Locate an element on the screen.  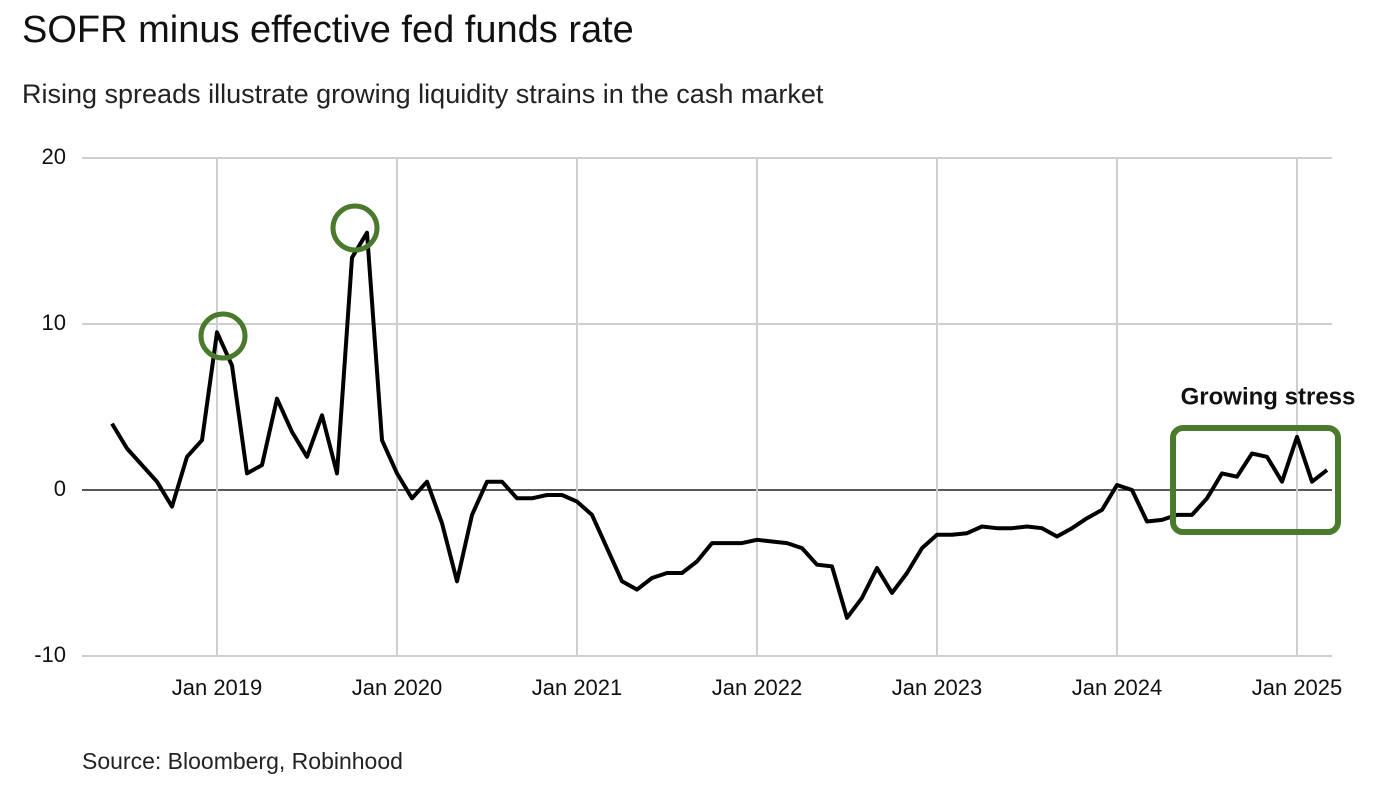
y-tick-label: 0 is located at coordinates (60, 488).